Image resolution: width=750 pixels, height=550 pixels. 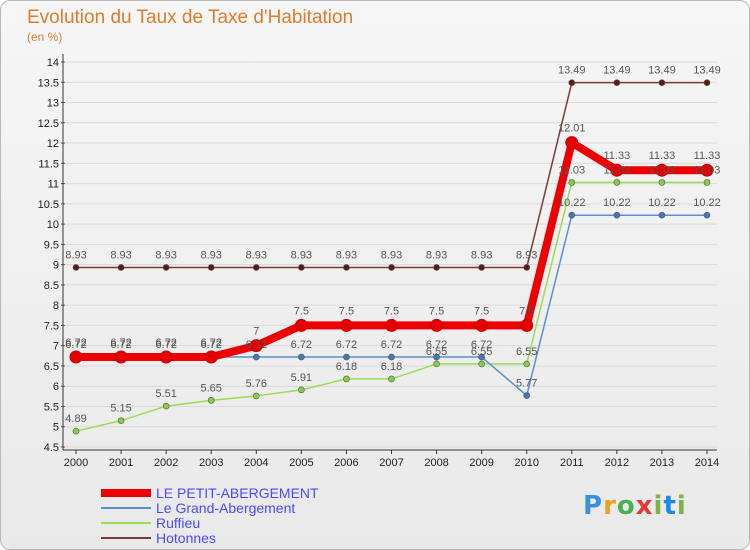 What do you see at coordinates (51, 448) in the screenshot?
I see `y-tick-label: 4.5` at bounding box center [51, 448].